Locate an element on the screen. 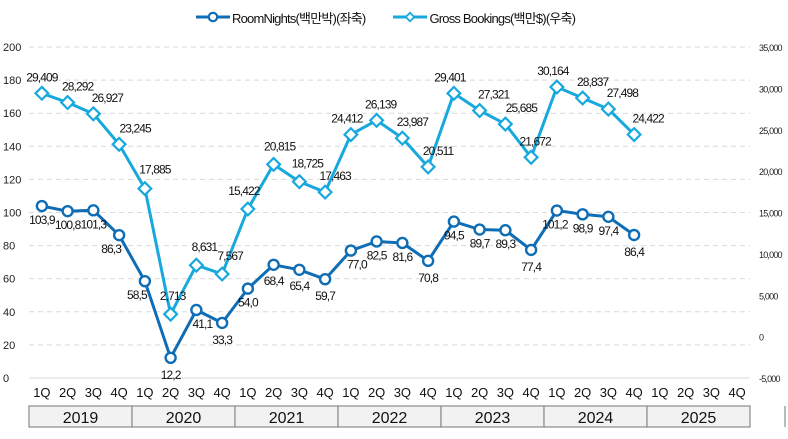 The height and width of the screenshot is (439, 788). roomnights-data-label: 89,7 is located at coordinates (480, 244).